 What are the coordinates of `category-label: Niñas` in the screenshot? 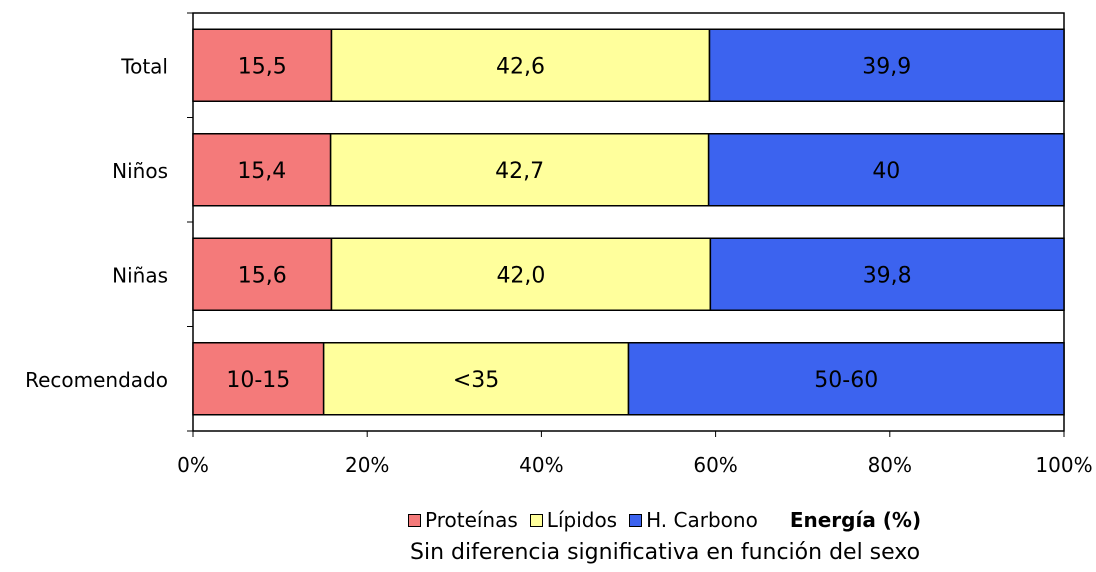 It's located at (140, 275).